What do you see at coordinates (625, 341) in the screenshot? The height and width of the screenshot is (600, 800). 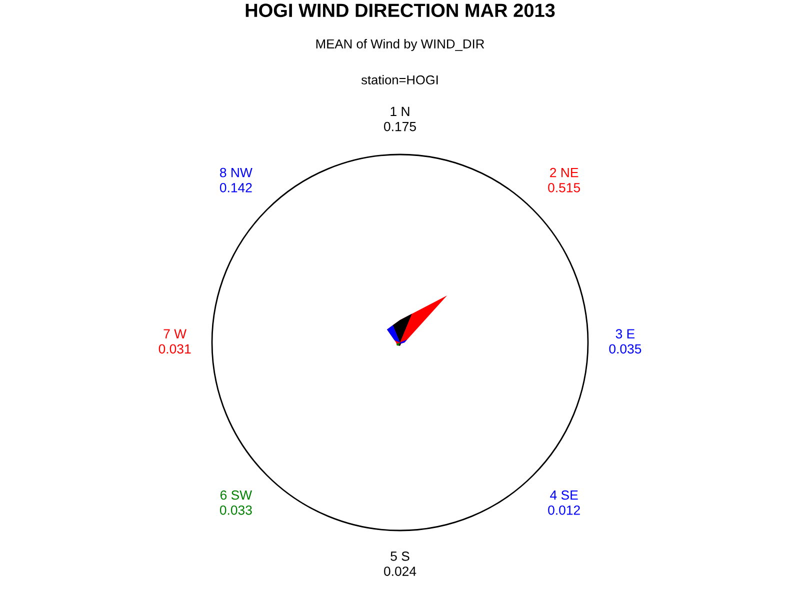 I see `spoke-label: 3 E 0.035` at bounding box center [625, 341].